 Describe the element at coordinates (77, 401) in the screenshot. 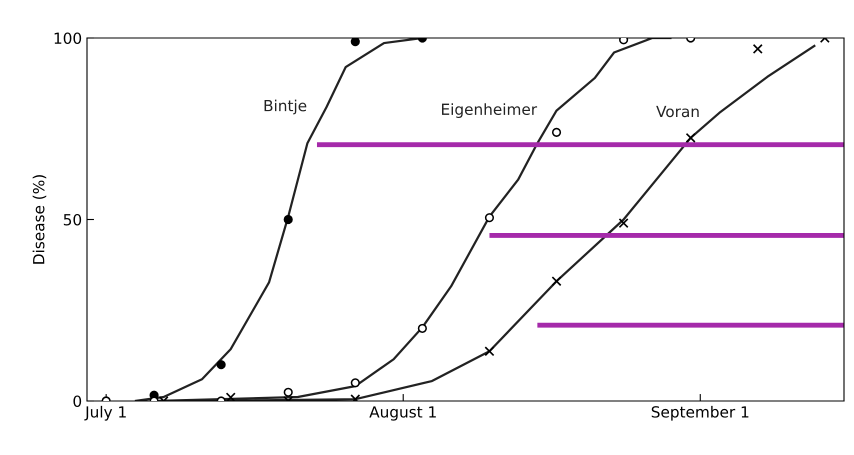

I see `y-tick-label: 0` at that location.